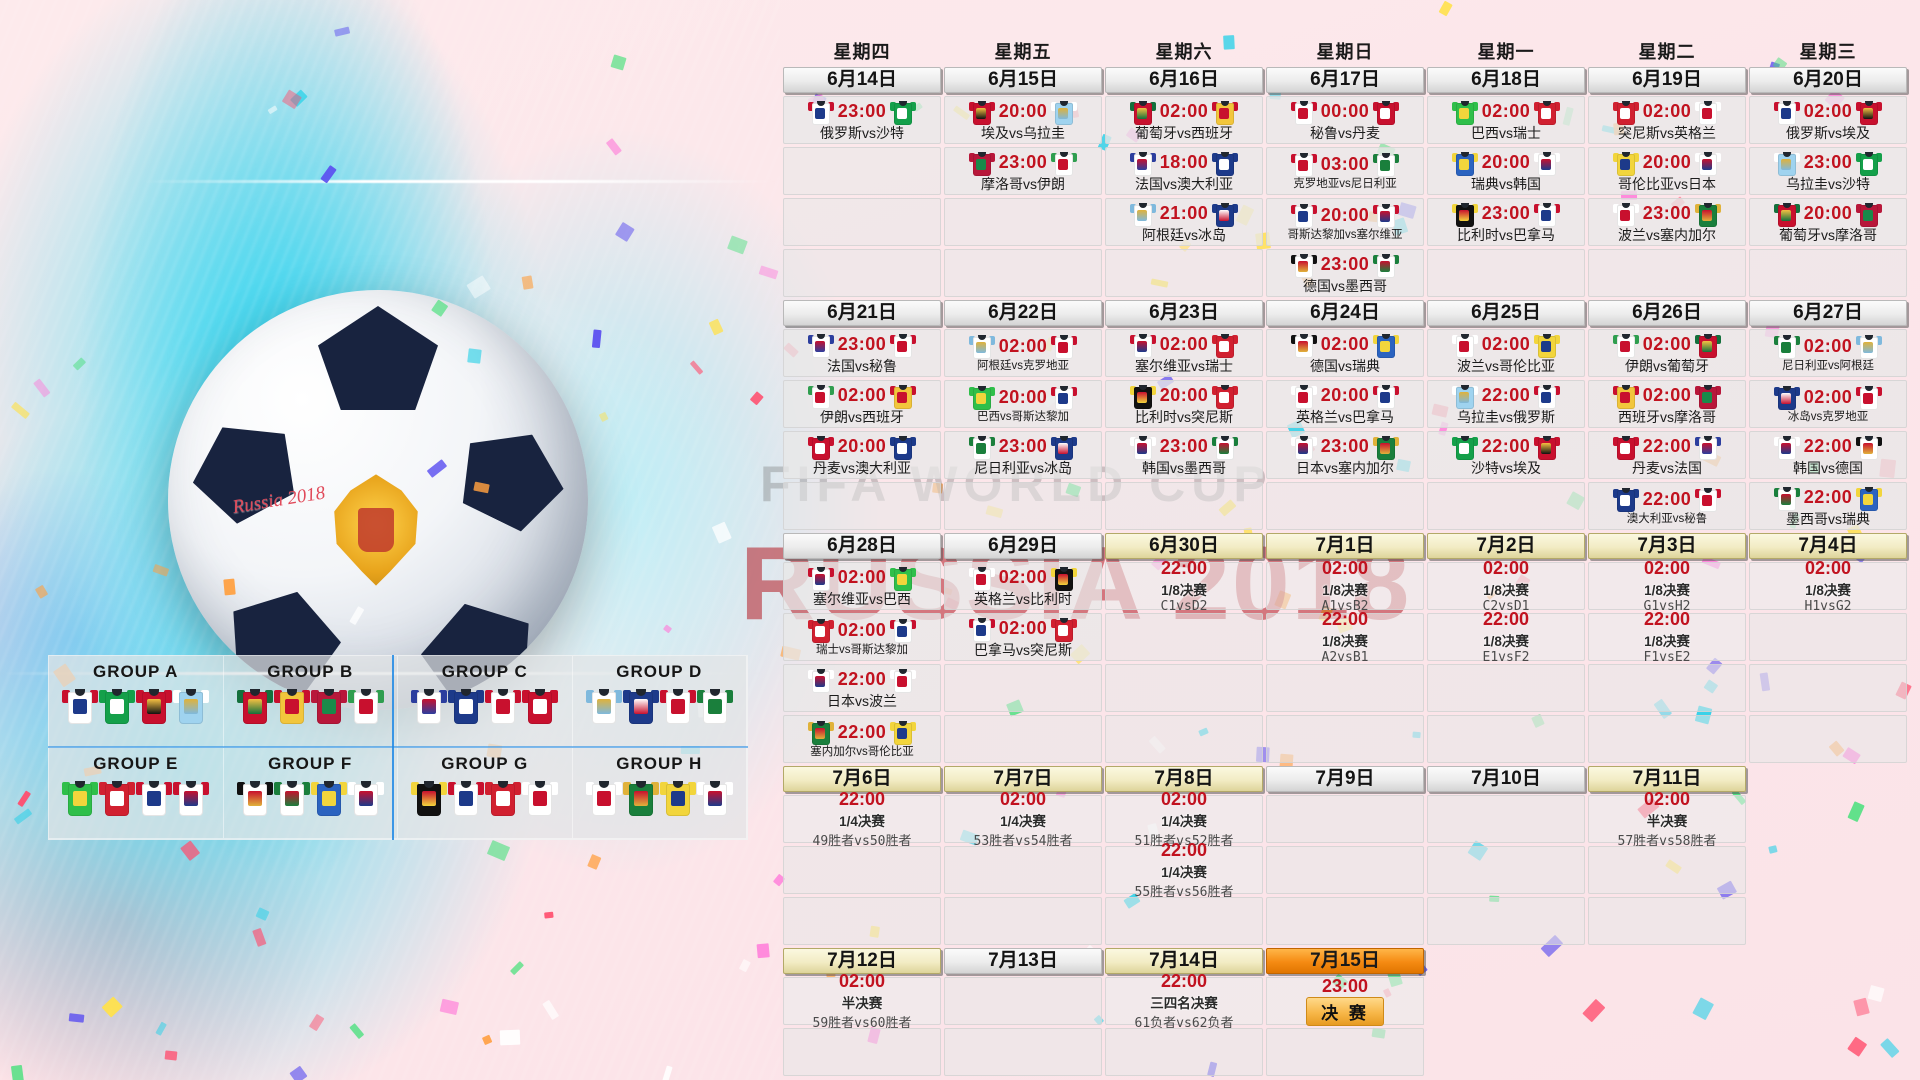 The width and height of the screenshot is (1920, 1080). What do you see at coordinates (1023, 455) in the screenshot?
I see `match-cell: 23:00 尼日利亚vs冰岛` at bounding box center [1023, 455].